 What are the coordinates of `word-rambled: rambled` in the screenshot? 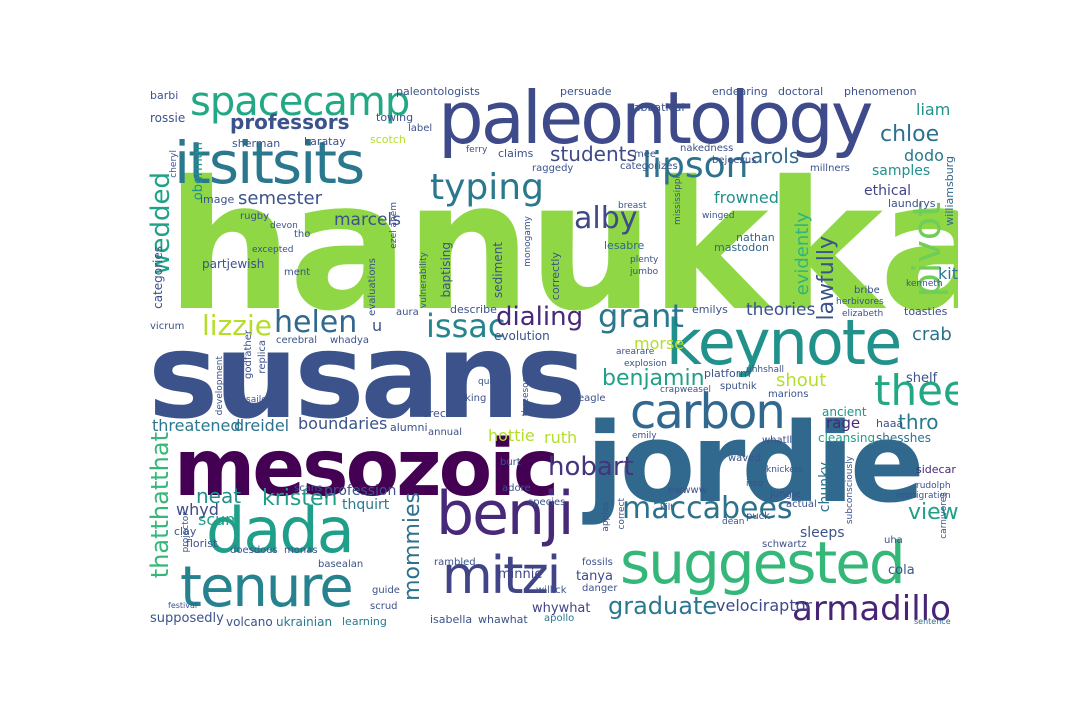 It's located at (455, 562).